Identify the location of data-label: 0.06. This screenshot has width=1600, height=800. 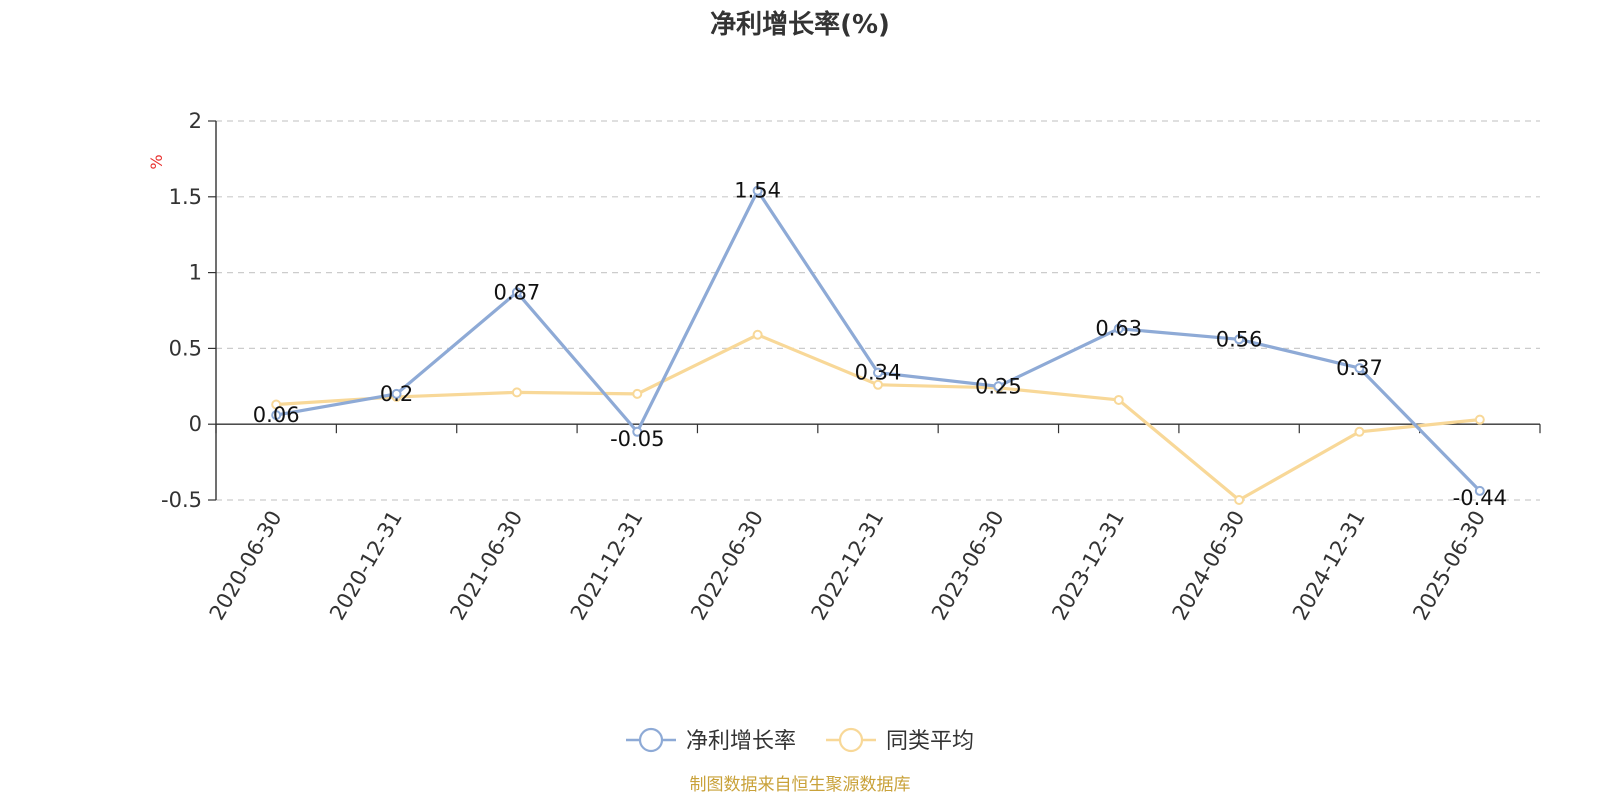
(276, 415).